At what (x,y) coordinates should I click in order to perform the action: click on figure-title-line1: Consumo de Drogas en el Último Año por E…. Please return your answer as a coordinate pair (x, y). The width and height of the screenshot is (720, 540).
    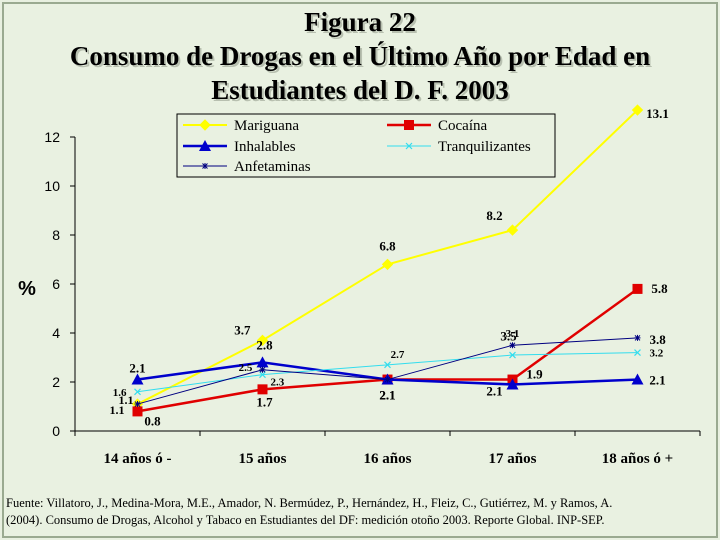
    Looking at the image, I should click on (360, 56).